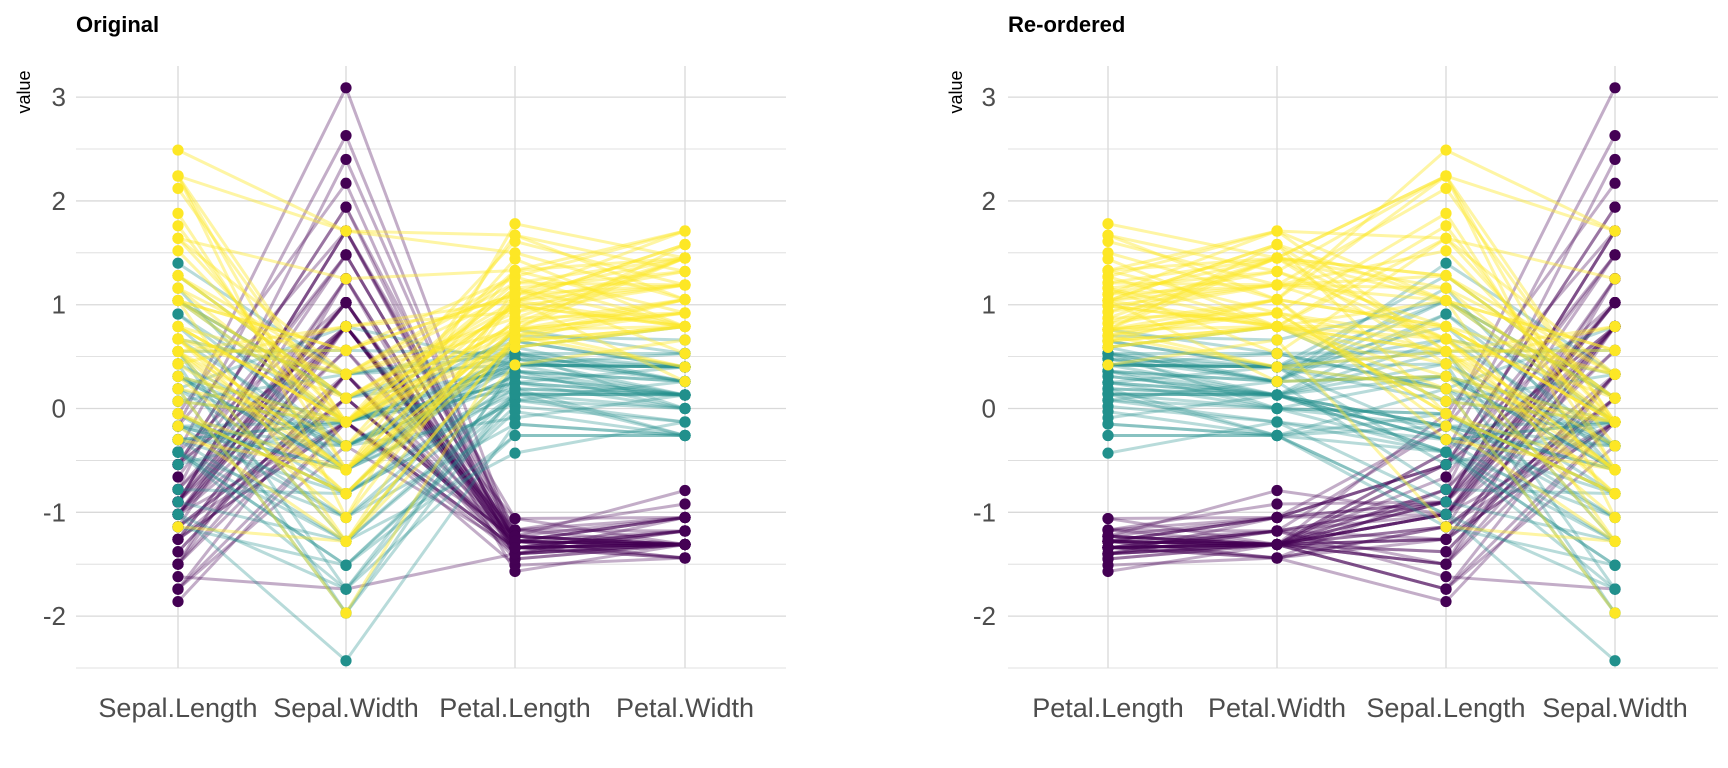 Image resolution: width=1728 pixels, height=768 pixels. Describe the element at coordinates (1066, 24) in the screenshot. I see `panel-title-reordered: Re-ordered` at that location.